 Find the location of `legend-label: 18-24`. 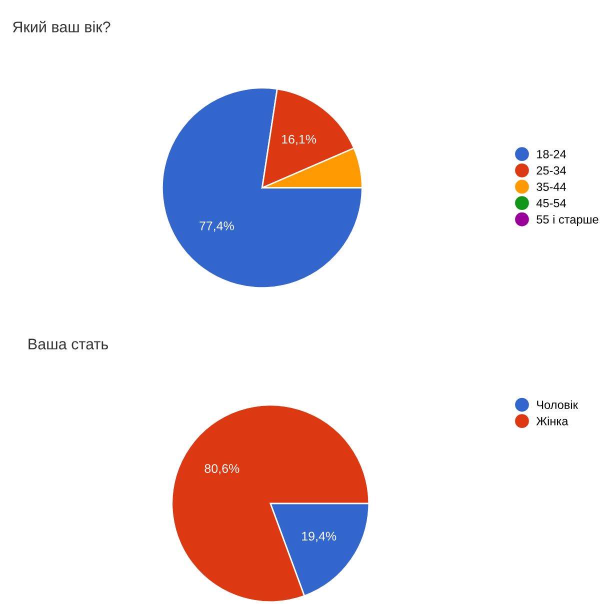

legend-label: 18-24 is located at coordinates (551, 154).